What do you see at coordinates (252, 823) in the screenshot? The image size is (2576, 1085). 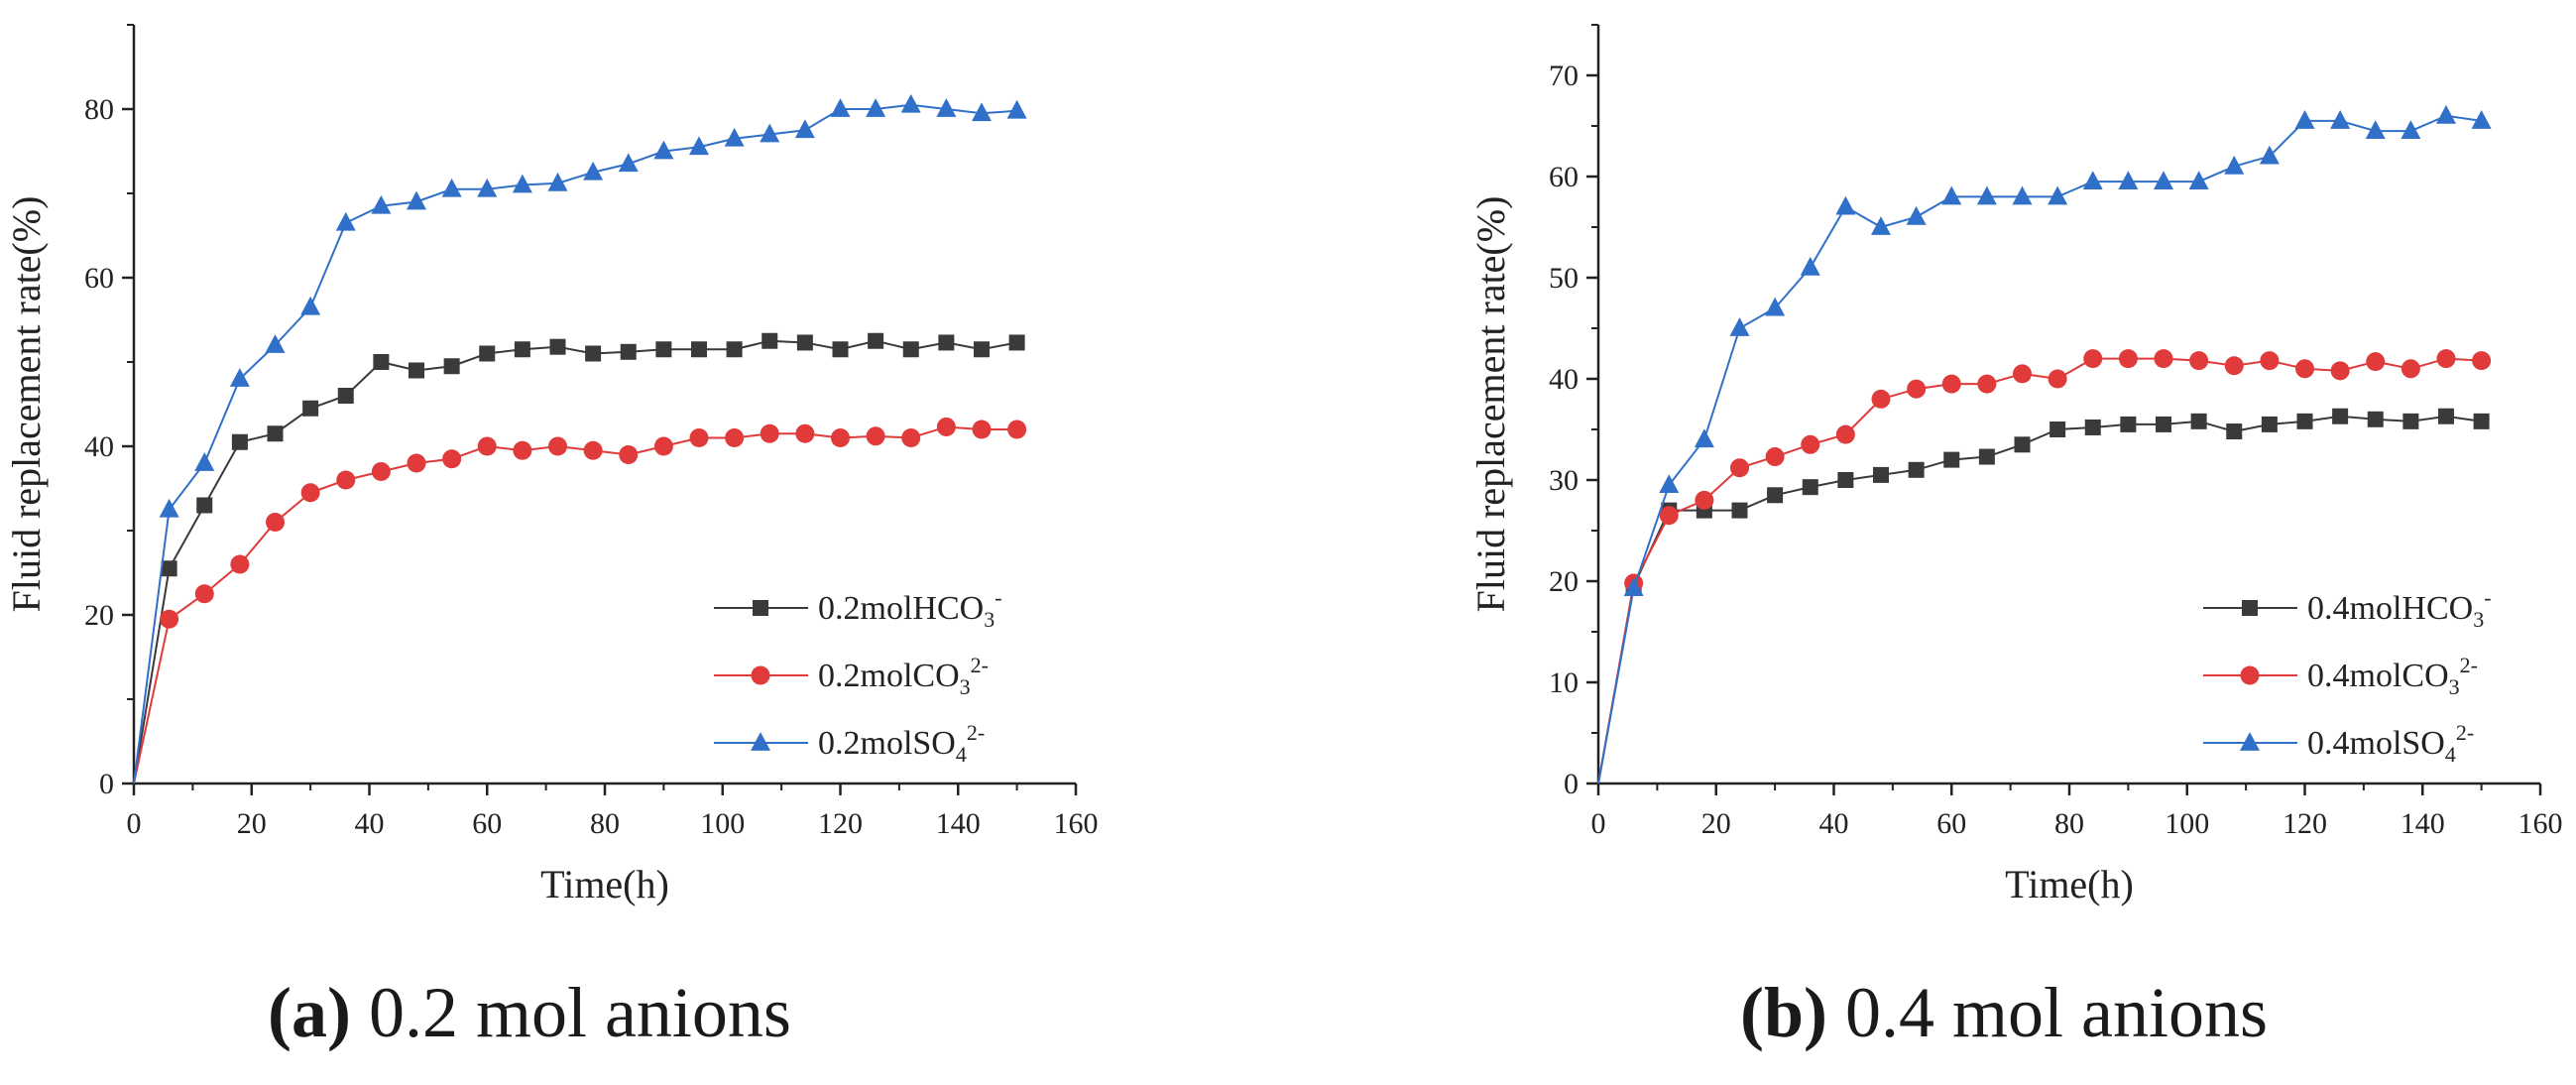 I see `chart-a-x-tick-label: 20` at bounding box center [252, 823].